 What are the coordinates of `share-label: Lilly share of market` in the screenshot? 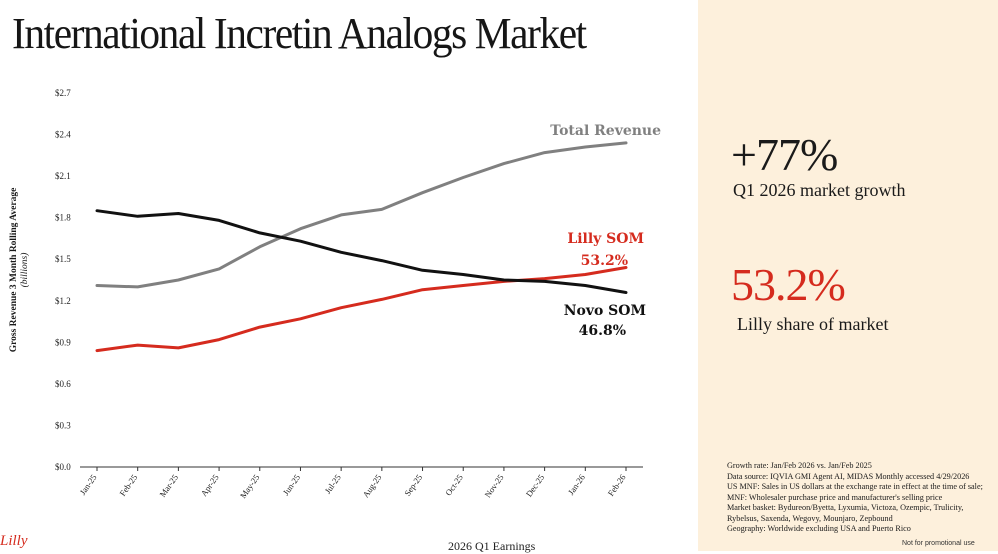 It's located at (813, 324).